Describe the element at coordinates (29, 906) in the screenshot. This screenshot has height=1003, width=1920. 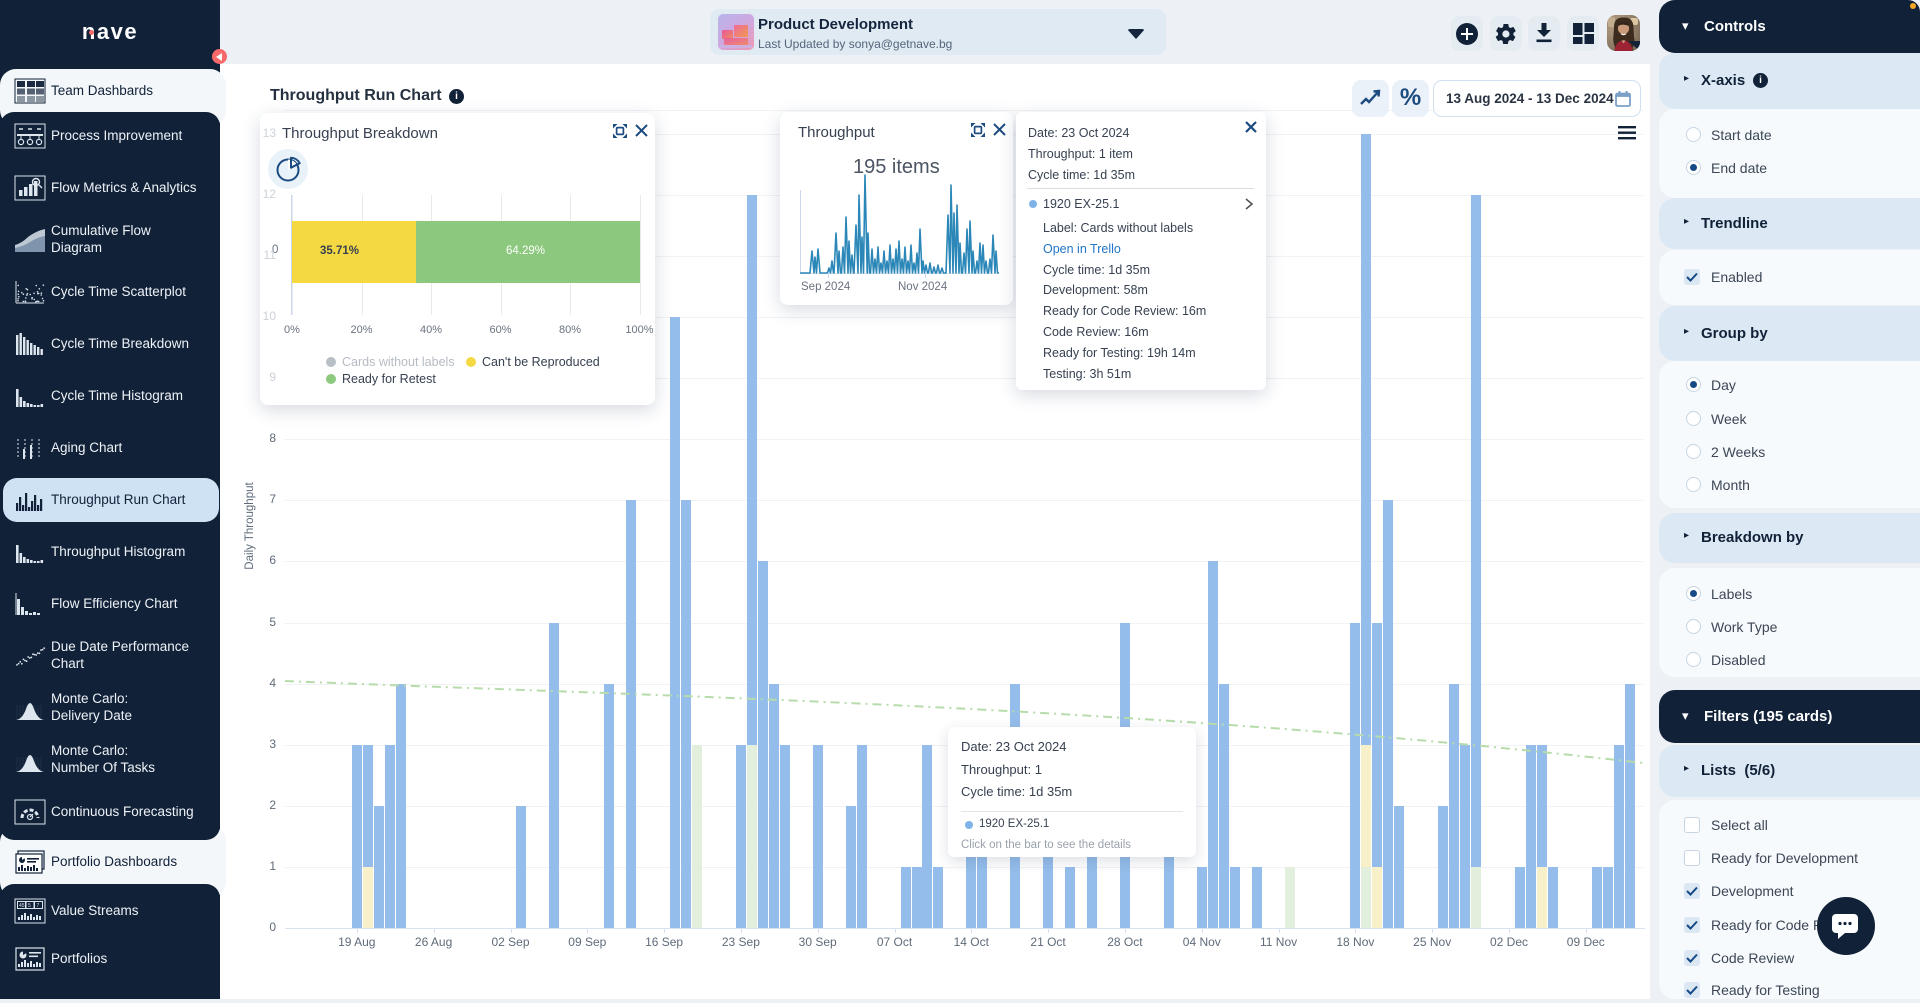
I see `svg-text: 5` at that location.